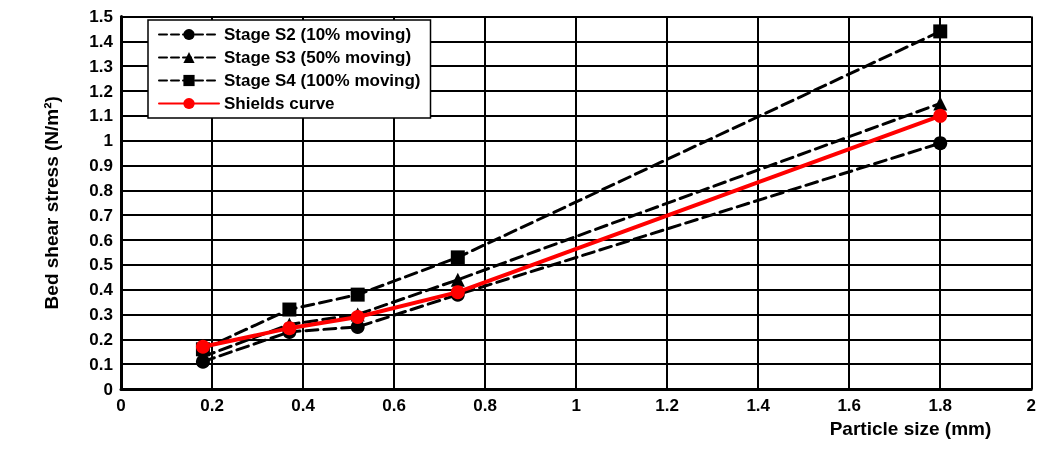 This screenshot has height=455, width=1047. What do you see at coordinates (101, 66) in the screenshot?
I see `y-tick-label: 1.3` at bounding box center [101, 66].